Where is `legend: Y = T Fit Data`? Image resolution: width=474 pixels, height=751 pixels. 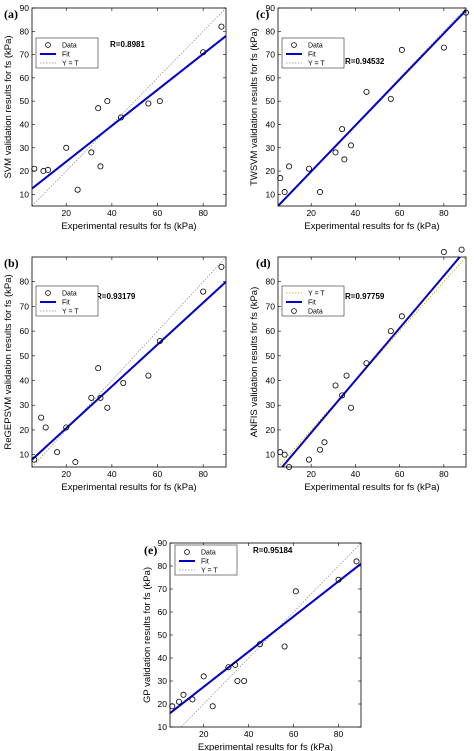 legend: Y = T Fit Data is located at coordinates (313, 301).